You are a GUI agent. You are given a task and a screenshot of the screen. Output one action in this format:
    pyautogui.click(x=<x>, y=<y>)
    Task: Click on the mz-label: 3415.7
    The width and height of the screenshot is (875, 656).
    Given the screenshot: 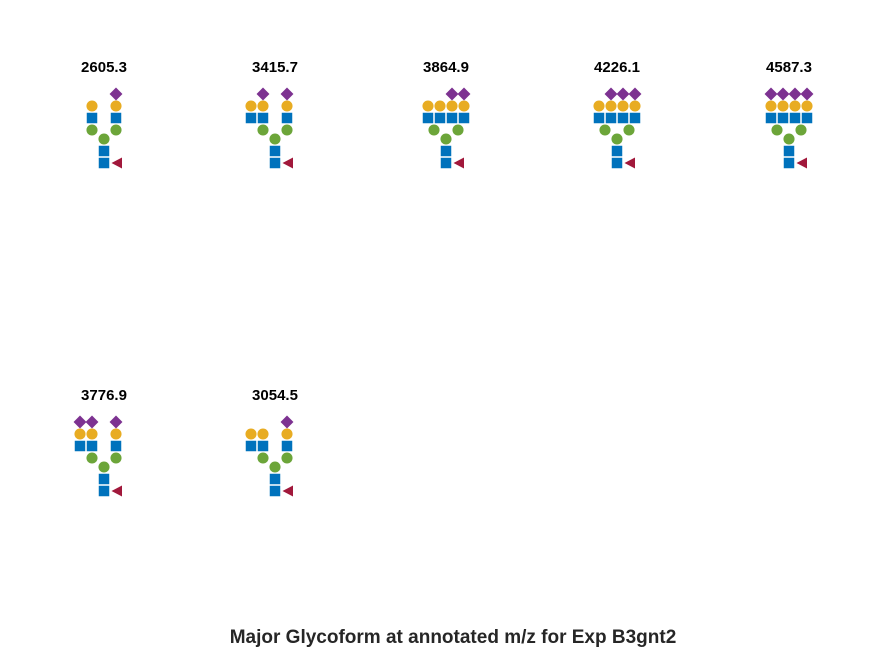 What is the action you would take?
    pyautogui.click(x=275, y=67)
    